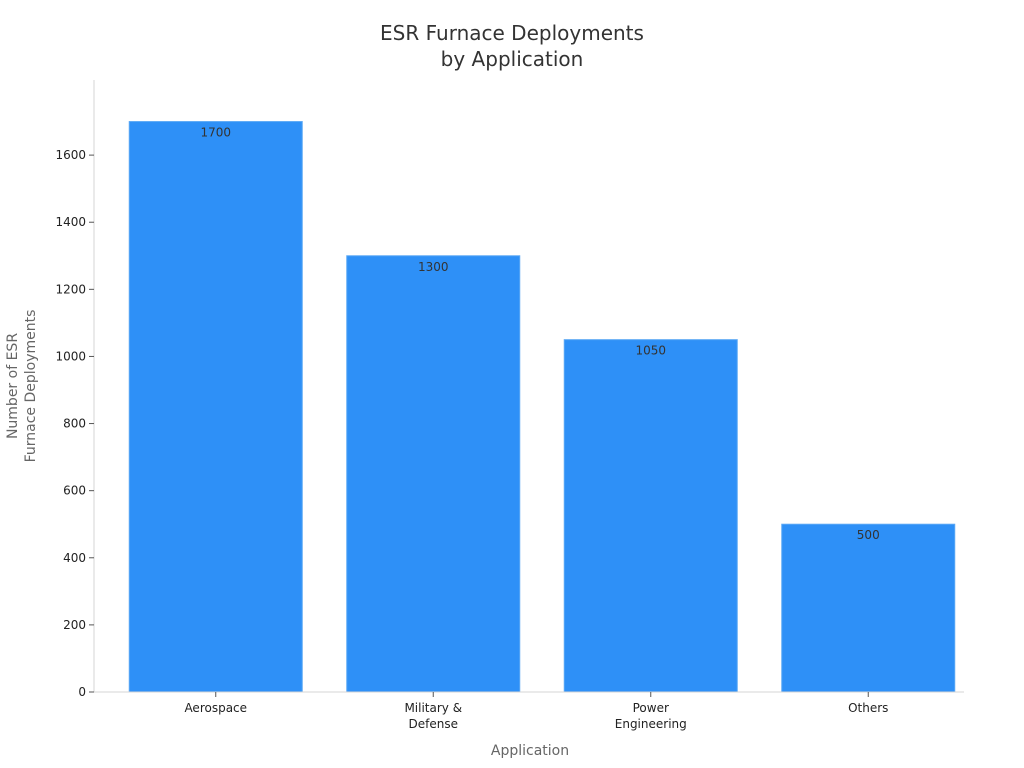 This screenshot has height=768, width=1024. Describe the element at coordinates (22, 386) in the screenshot. I see `y-axis-label: Number of ESR Furnace Deployments` at that location.